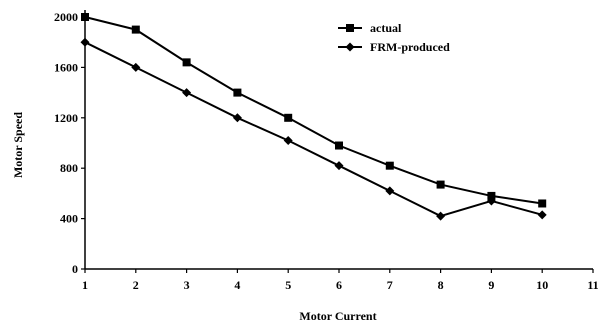  What do you see at coordinates (592, 285) in the screenshot?
I see `x-tick-label: 11` at bounding box center [592, 285].